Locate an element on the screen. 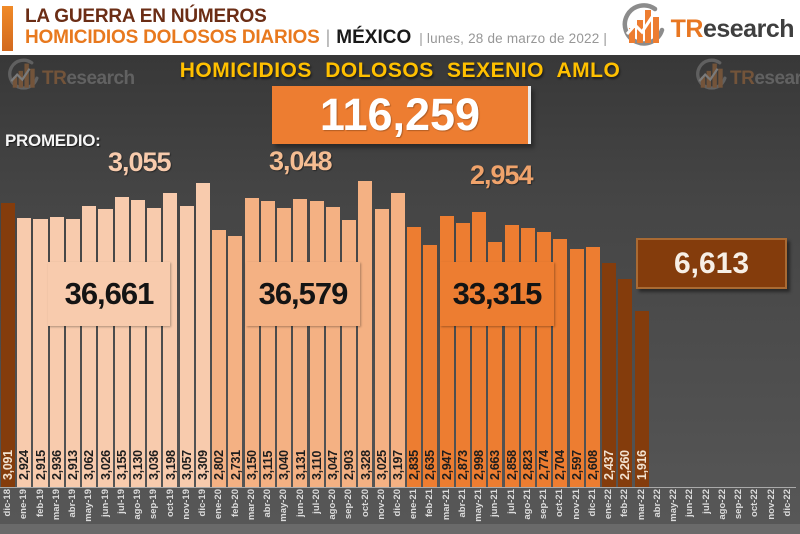 The height and width of the screenshot is (534, 800). x-axis-label: jul-20 is located at coordinates (316, 501).